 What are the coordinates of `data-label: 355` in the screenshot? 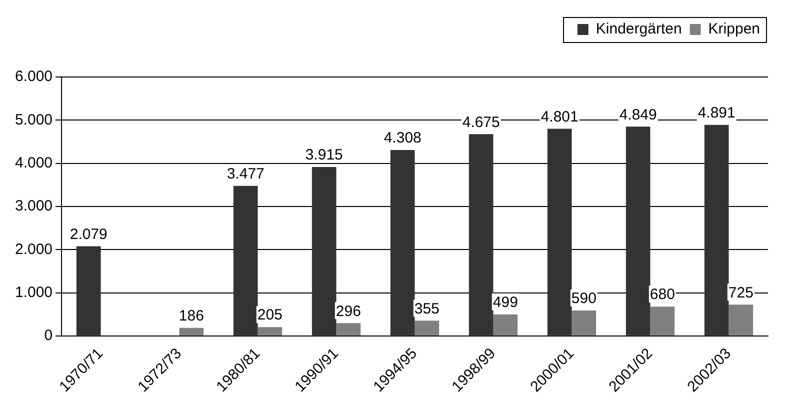 It's located at (427, 309).